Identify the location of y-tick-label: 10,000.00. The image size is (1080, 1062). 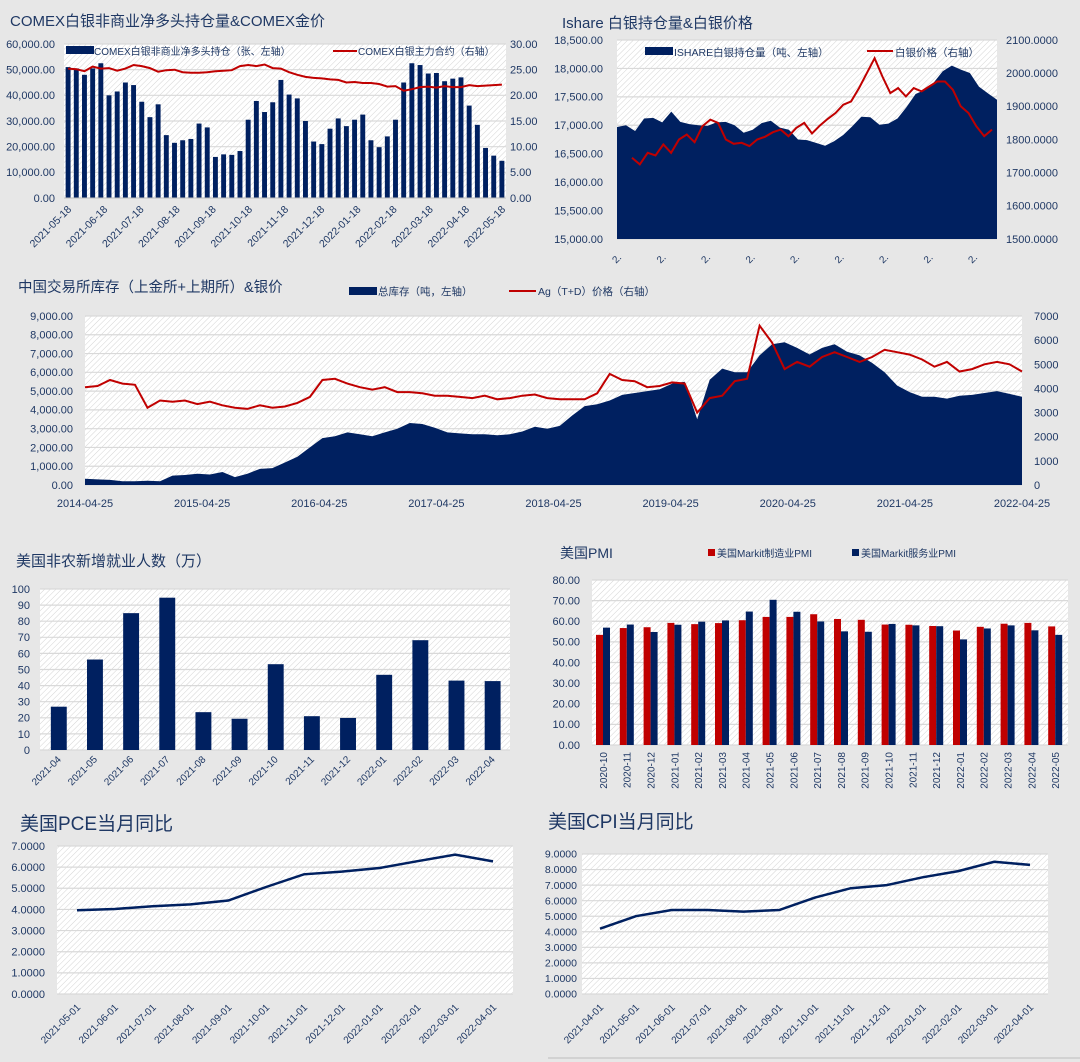
(30, 173).